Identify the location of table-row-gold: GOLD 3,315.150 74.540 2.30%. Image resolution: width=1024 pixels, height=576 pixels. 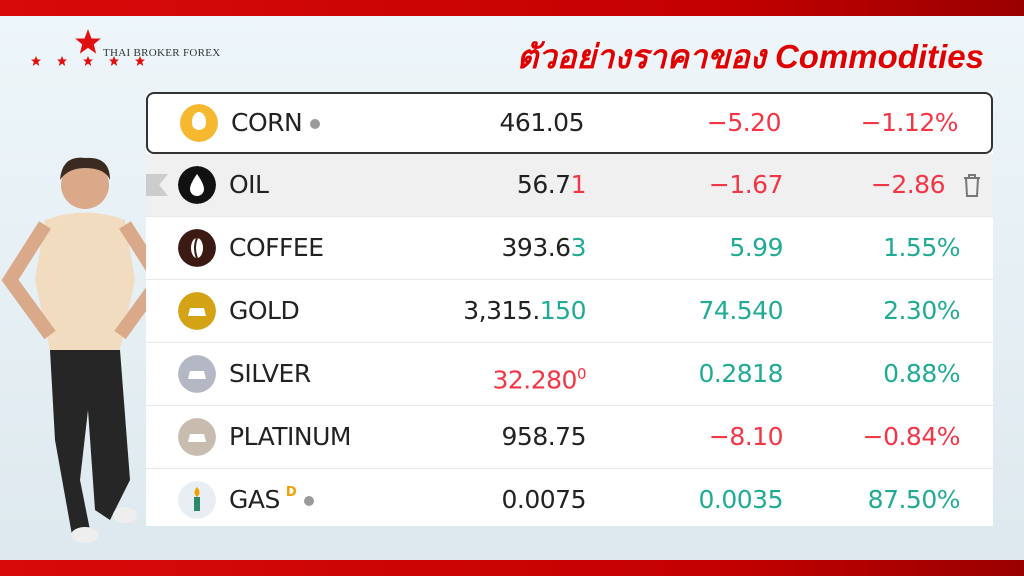
(569, 311).